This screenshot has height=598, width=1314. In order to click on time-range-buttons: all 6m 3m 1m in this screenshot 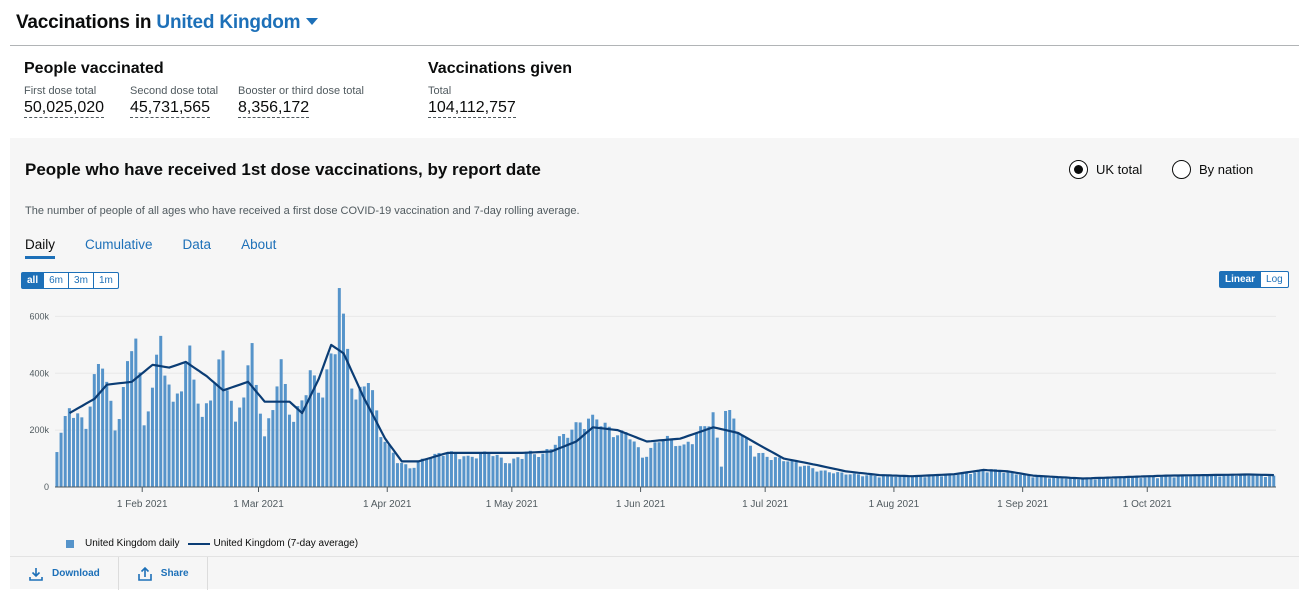, I will do `click(70, 280)`.